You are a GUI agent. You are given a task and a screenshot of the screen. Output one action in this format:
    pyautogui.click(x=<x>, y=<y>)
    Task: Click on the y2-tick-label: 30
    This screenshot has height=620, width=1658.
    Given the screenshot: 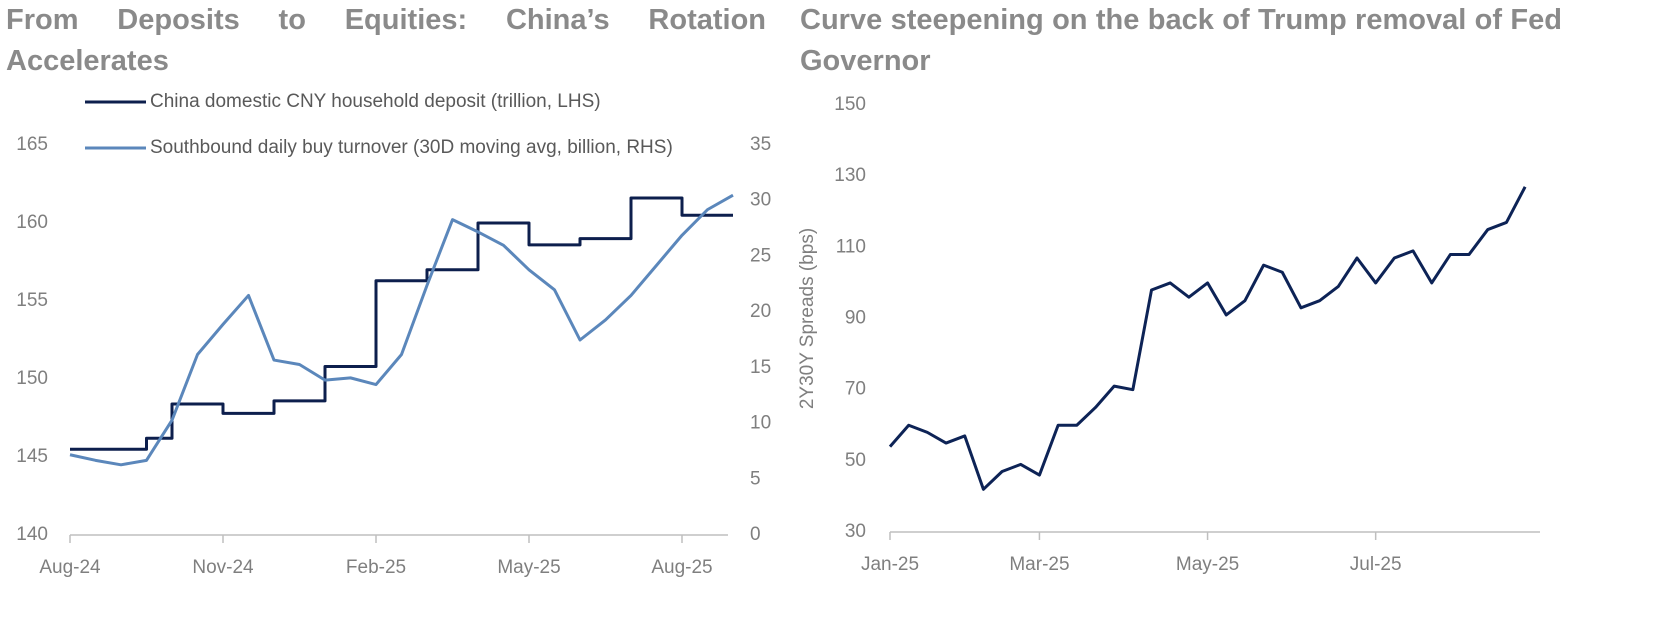 What is the action you would take?
    pyautogui.click(x=760, y=200)
    